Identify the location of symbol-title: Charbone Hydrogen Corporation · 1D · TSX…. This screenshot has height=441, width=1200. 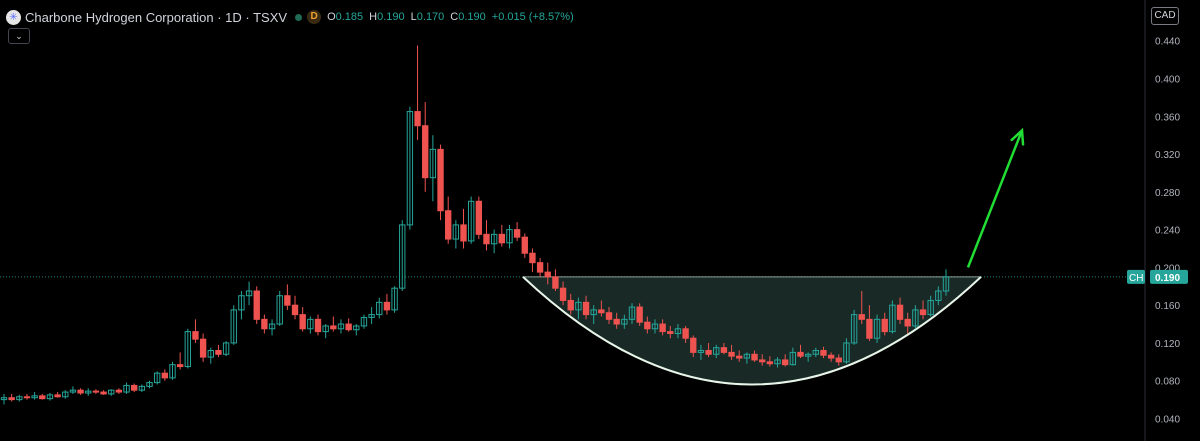
(156, 17).